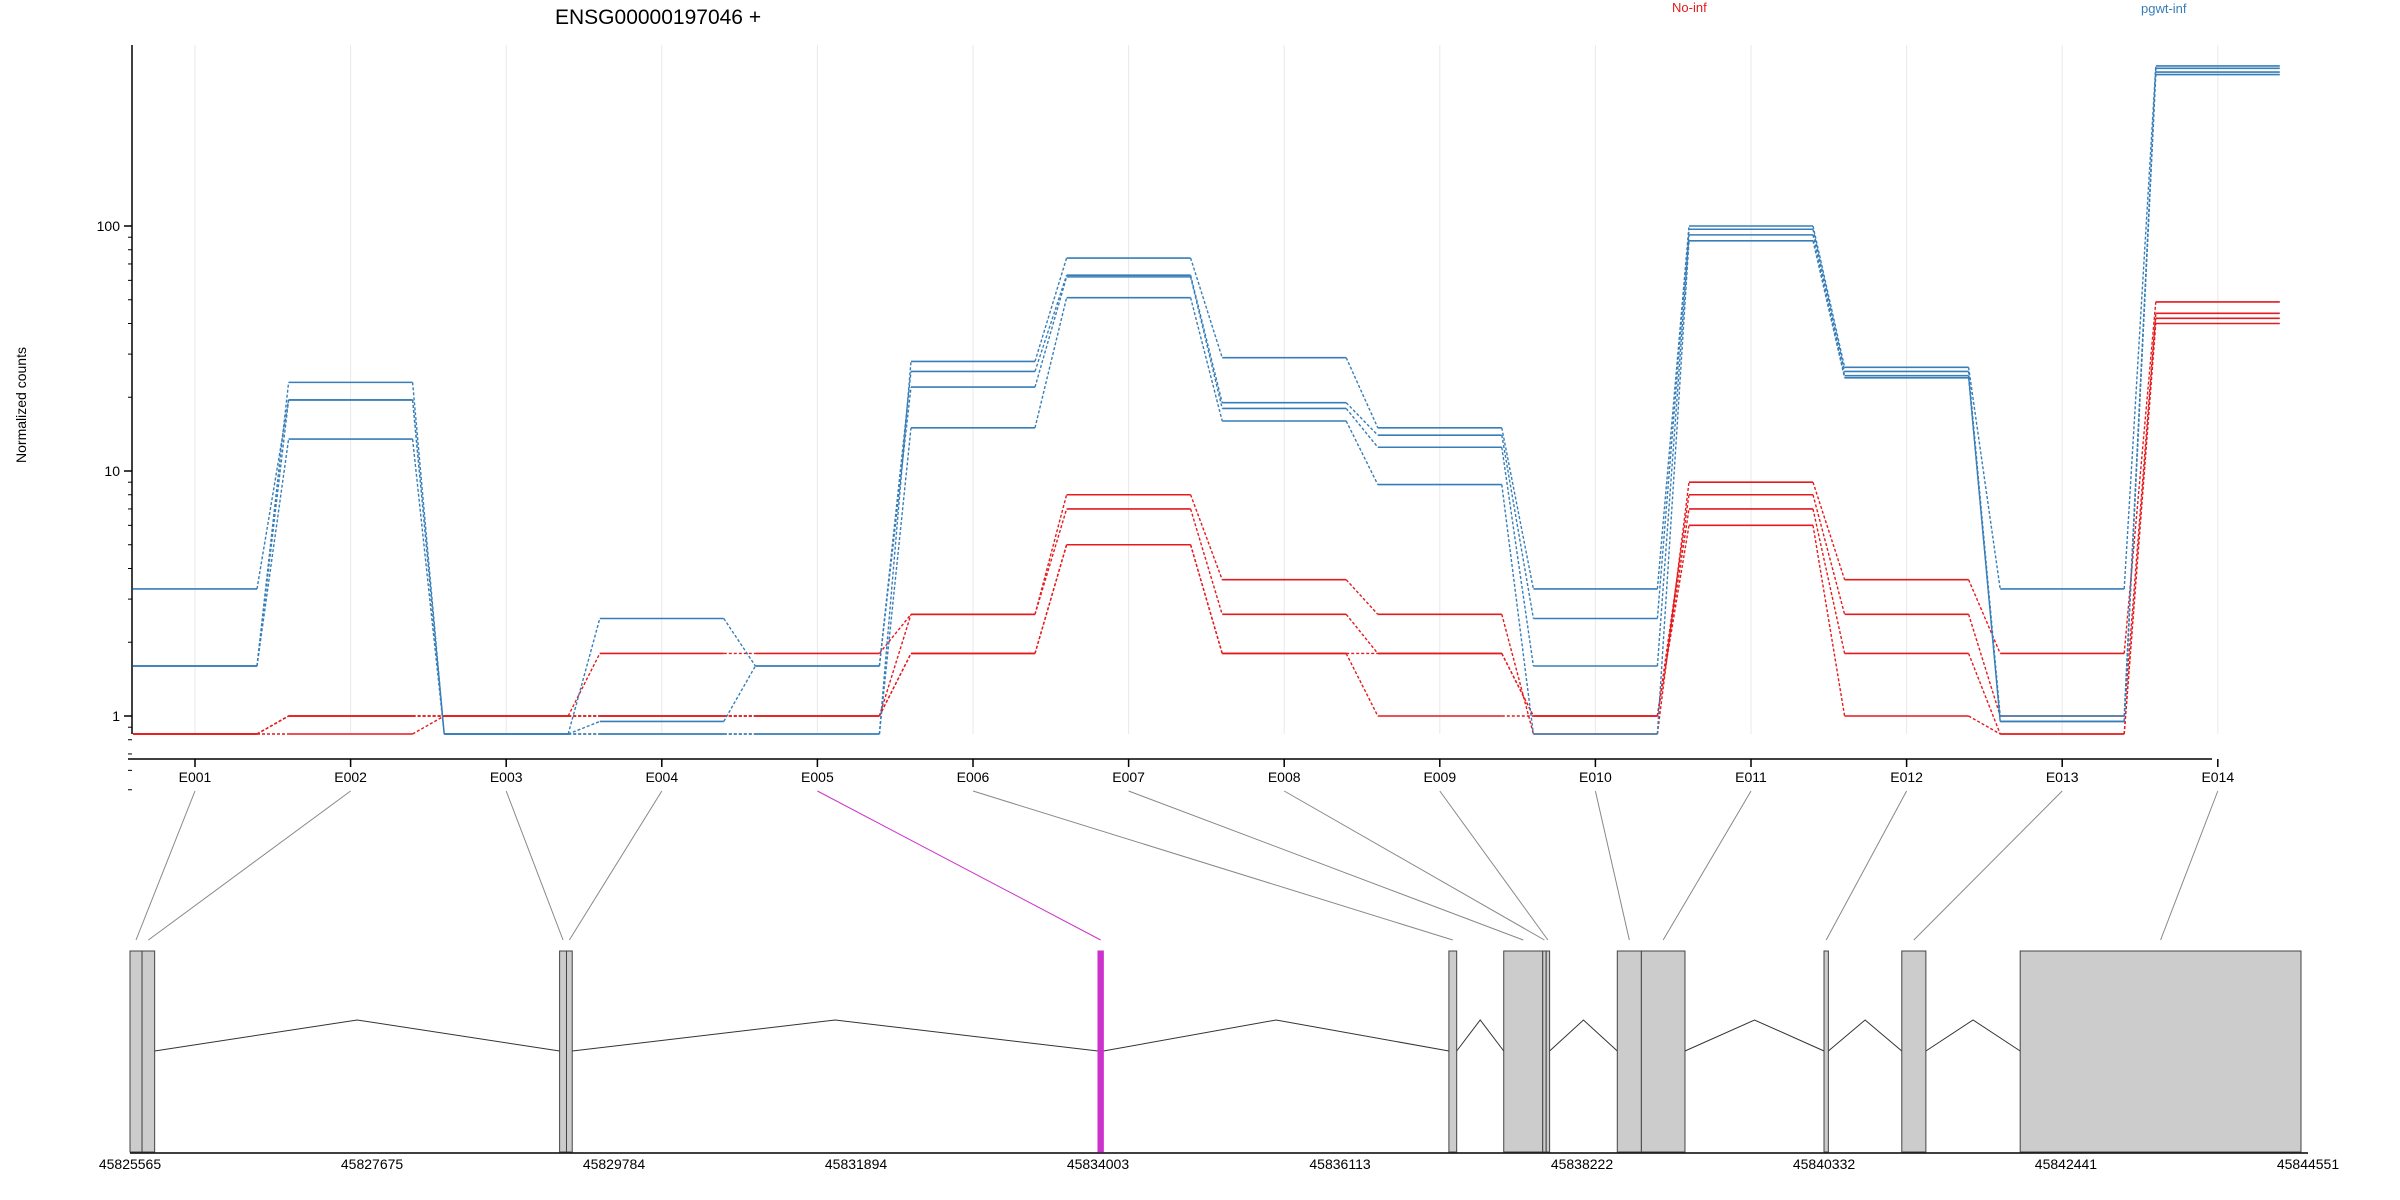 This screenshot has width=2400, height=1200. What do you see at coordinates (2164, 8) in the screenshot?
I see `legend-pgwt-inf: pgwt-inf` at bounding box center [2164, 8].